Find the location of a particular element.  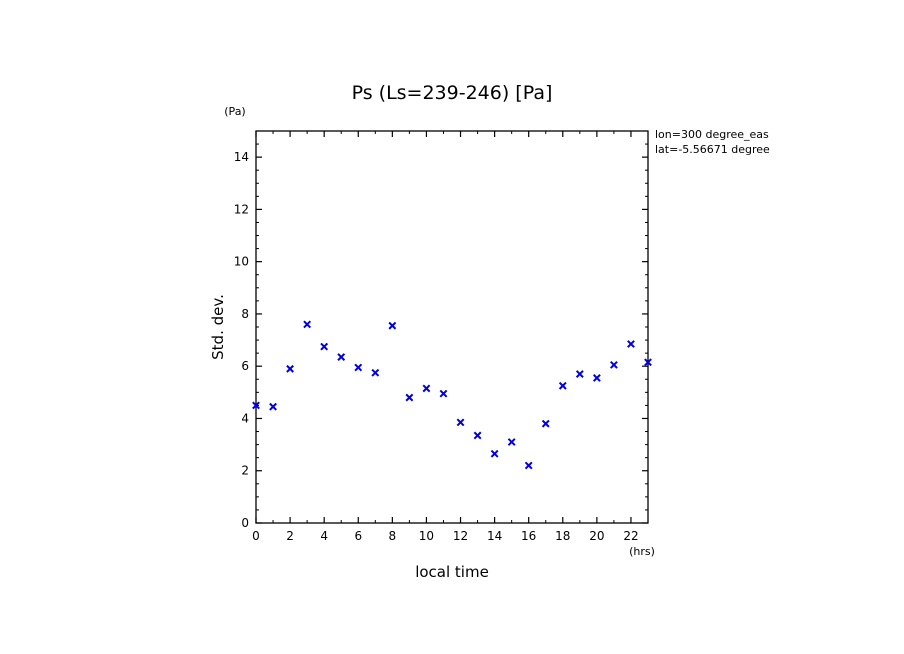

x-tick-label: 0 is located at coordinates (256, 536).